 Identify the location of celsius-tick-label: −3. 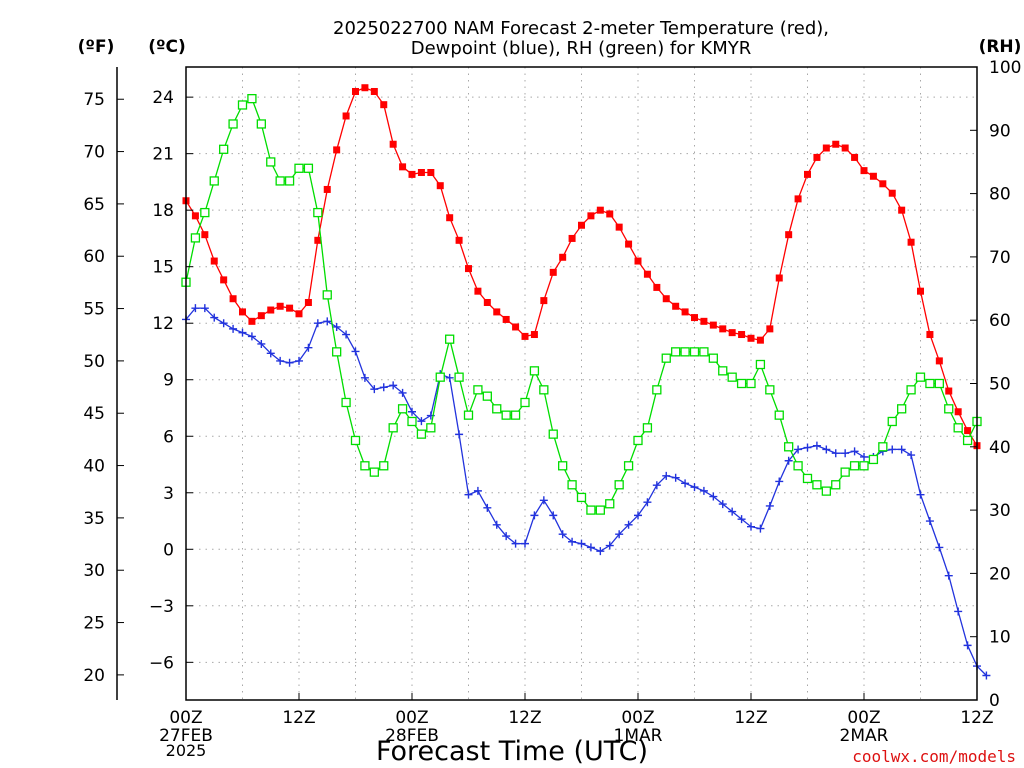
(161, 607).